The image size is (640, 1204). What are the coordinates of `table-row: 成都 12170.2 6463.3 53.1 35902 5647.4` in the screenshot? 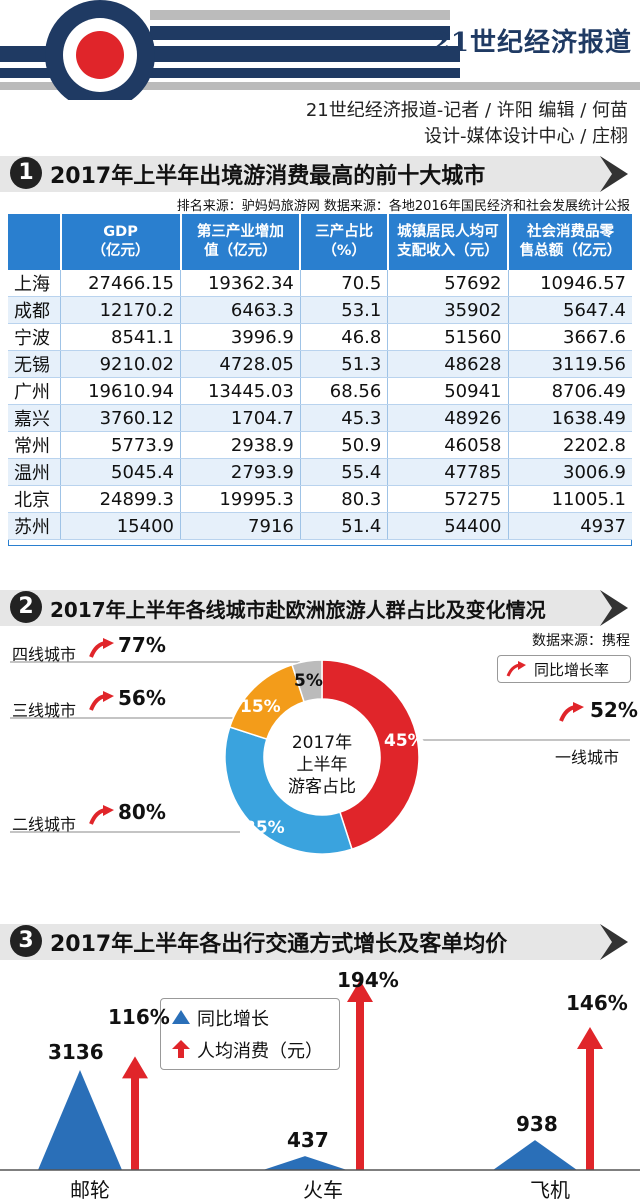 It's located at (320, 310).